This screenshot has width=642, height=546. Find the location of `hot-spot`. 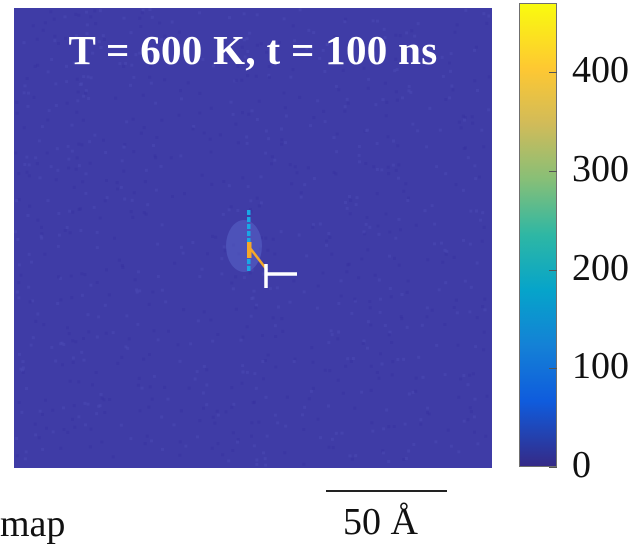

hot-spot is located at coordinates (249, 250).